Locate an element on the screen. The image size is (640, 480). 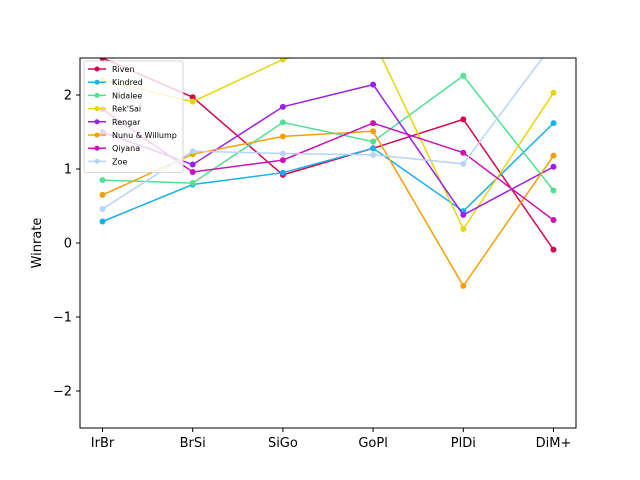
data-point-qiyana-sigo is located at coordinates (282, 160).